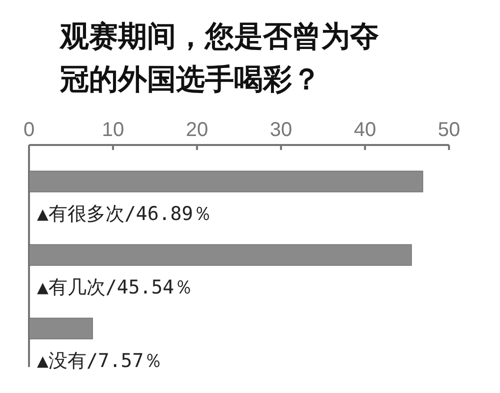 The width and height of the screenshot is (500, 393). What do you see at coordinates (281, 130) in the screenshot?
I see `x-tick-label: 30` at bounding box center [281, 130].